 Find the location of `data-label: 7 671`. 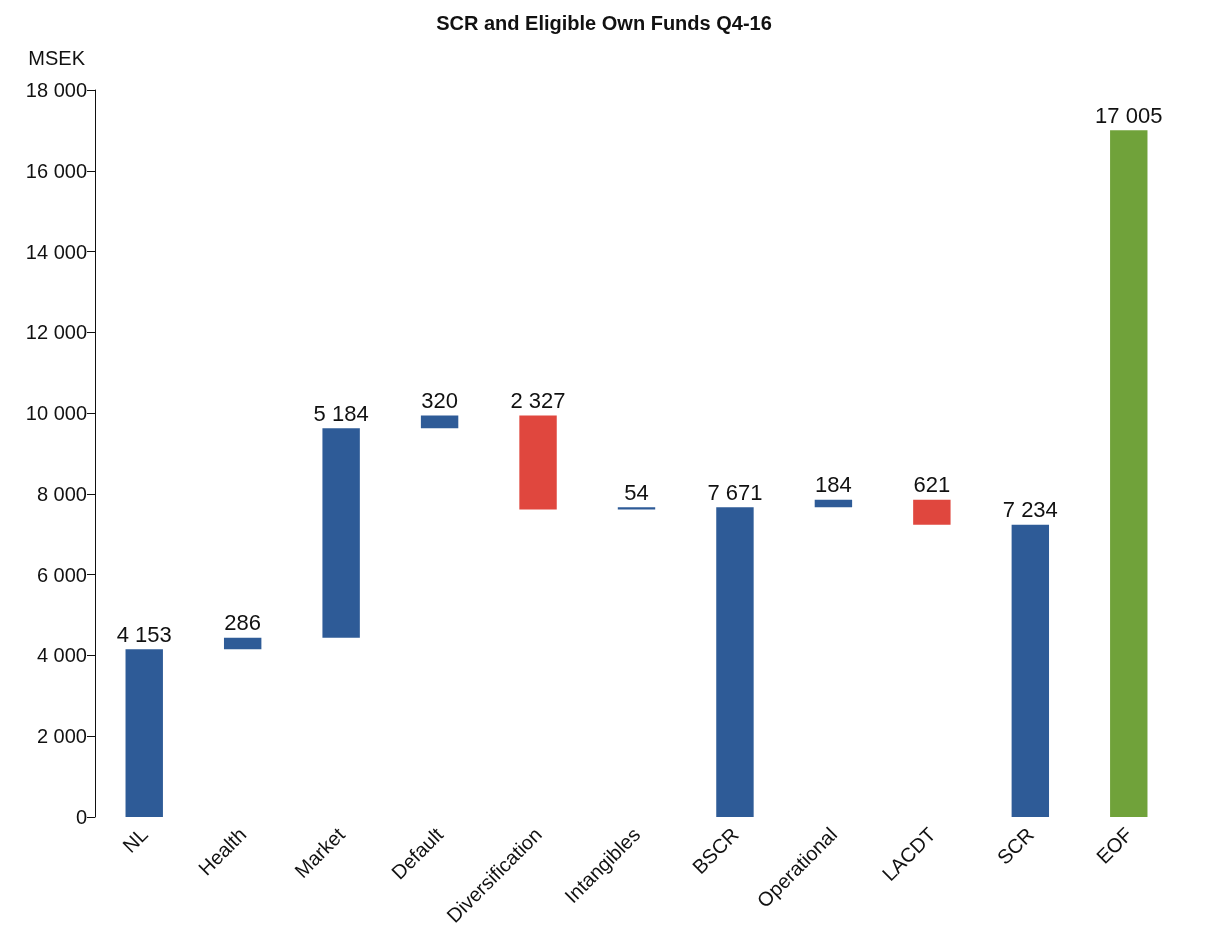

data-label: 7 671 is located at coordinates (735, 492).